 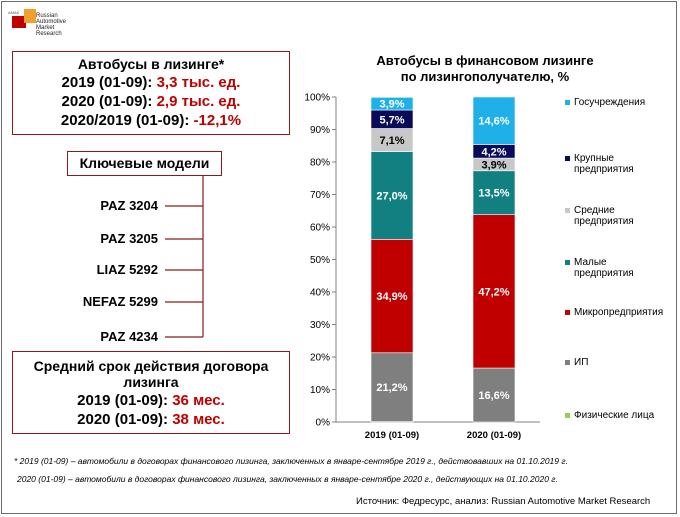 I want to click on x-tick-label: 2019 (01-09), so click(x=392, y=435).